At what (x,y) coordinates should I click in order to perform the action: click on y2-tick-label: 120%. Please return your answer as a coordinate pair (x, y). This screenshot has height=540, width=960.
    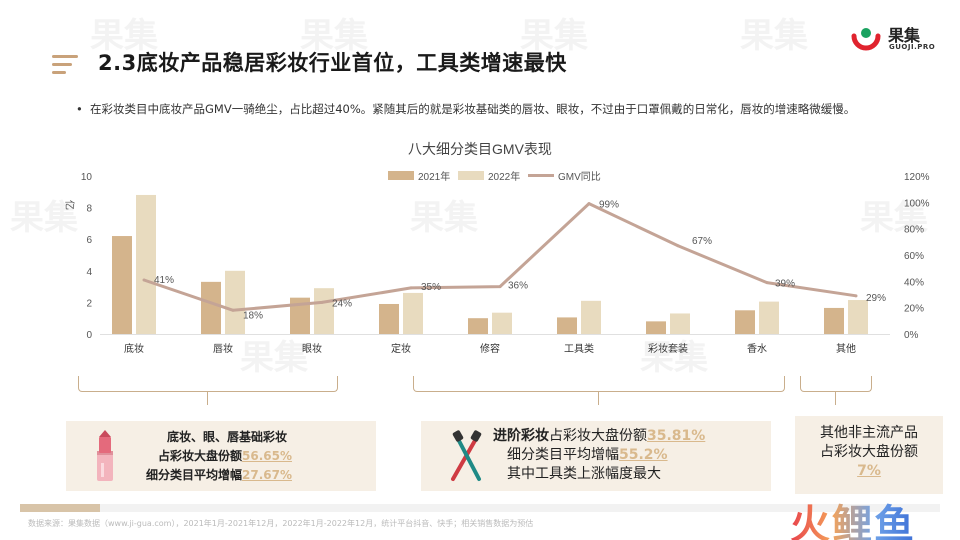
    Looking at the image, I should click on (917, 177).